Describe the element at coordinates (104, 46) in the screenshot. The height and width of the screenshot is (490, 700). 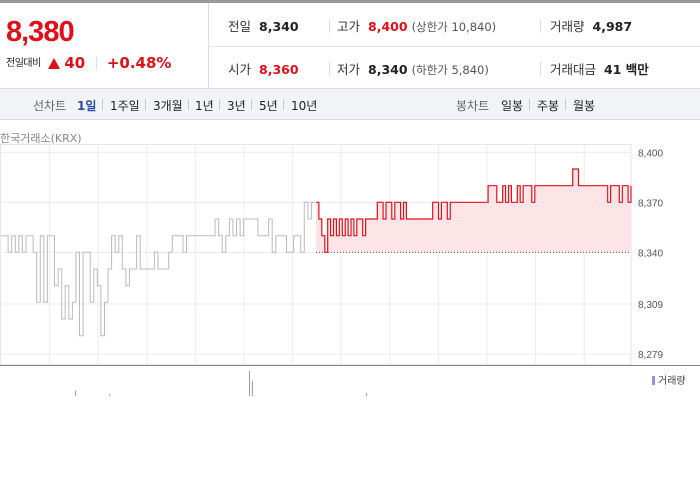
I see `price-box: 8,380 전일대비 40 +0.48%` at that location.